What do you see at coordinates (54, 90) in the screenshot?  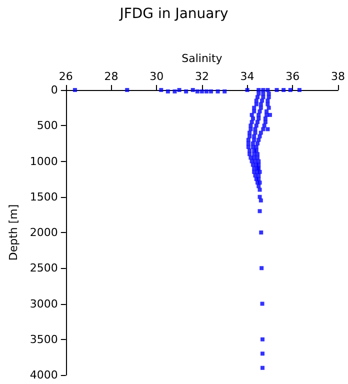 I see `y-tick-label: 0` at bounding box center [54, 90].